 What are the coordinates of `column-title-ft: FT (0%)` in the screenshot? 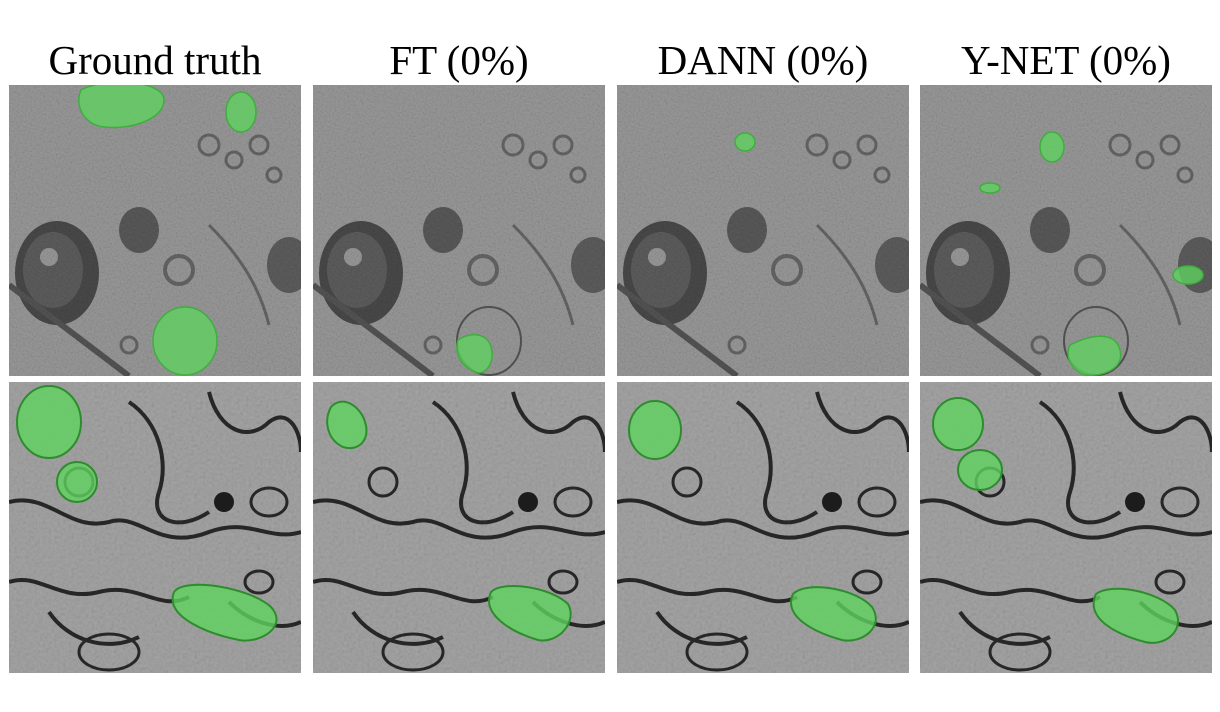 It's located at (459, 60).